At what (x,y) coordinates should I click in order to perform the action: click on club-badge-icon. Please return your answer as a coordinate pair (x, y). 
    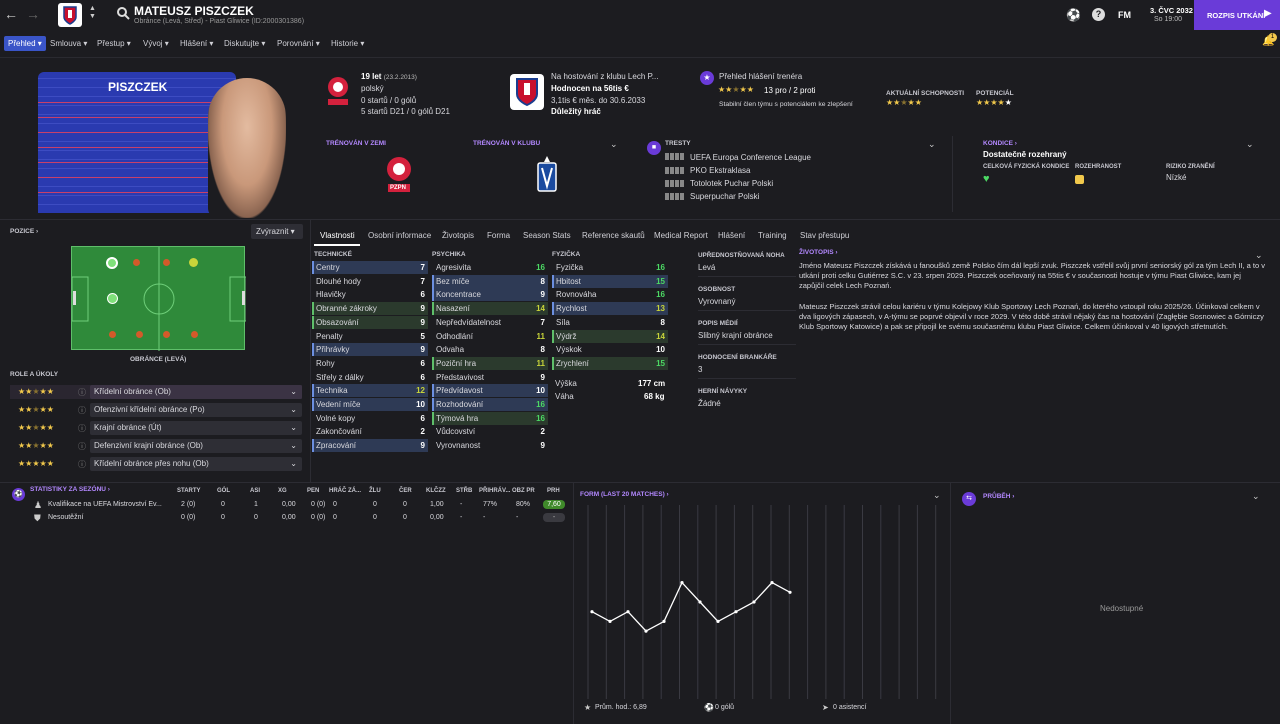
    Looking at the image, I should click on (70, 15).